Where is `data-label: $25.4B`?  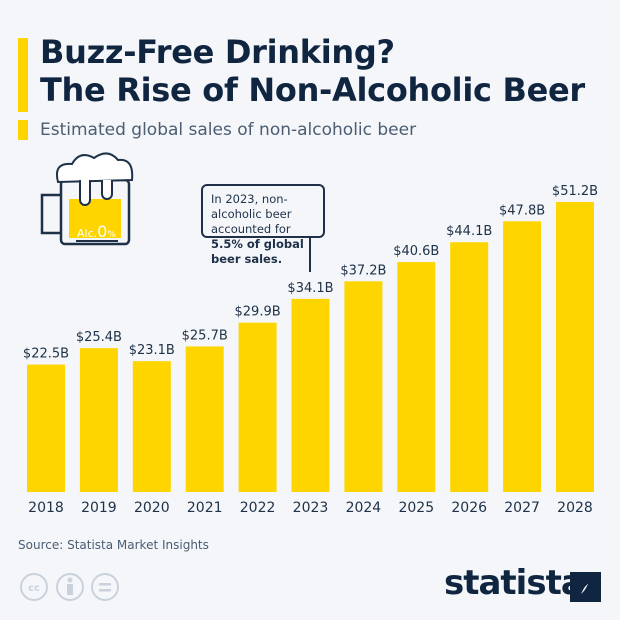 data-label: $25.4B is located at coordinates (99, 337).